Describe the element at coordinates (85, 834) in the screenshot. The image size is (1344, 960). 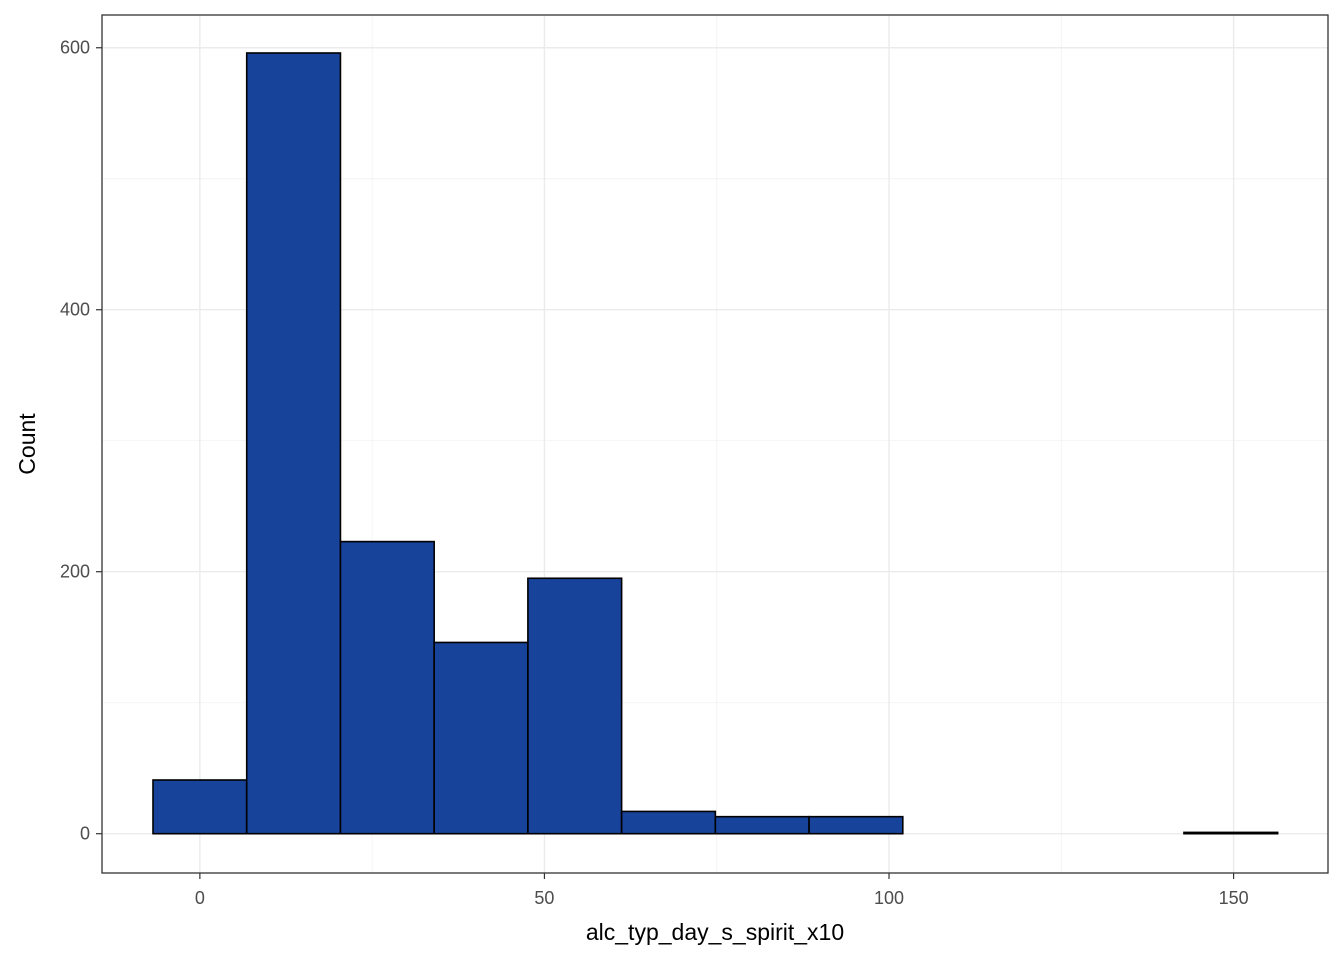
I see `y-tick-label: 0` at that location.